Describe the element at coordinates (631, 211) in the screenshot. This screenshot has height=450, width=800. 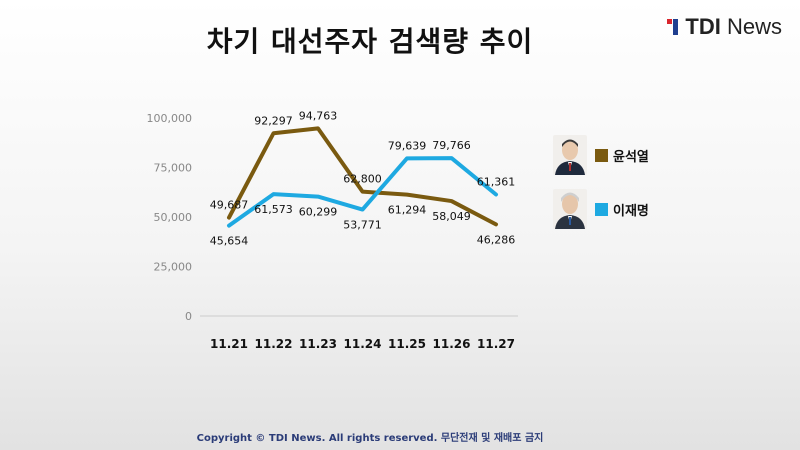
I see `legend-label-lee: 이재명` at that location.